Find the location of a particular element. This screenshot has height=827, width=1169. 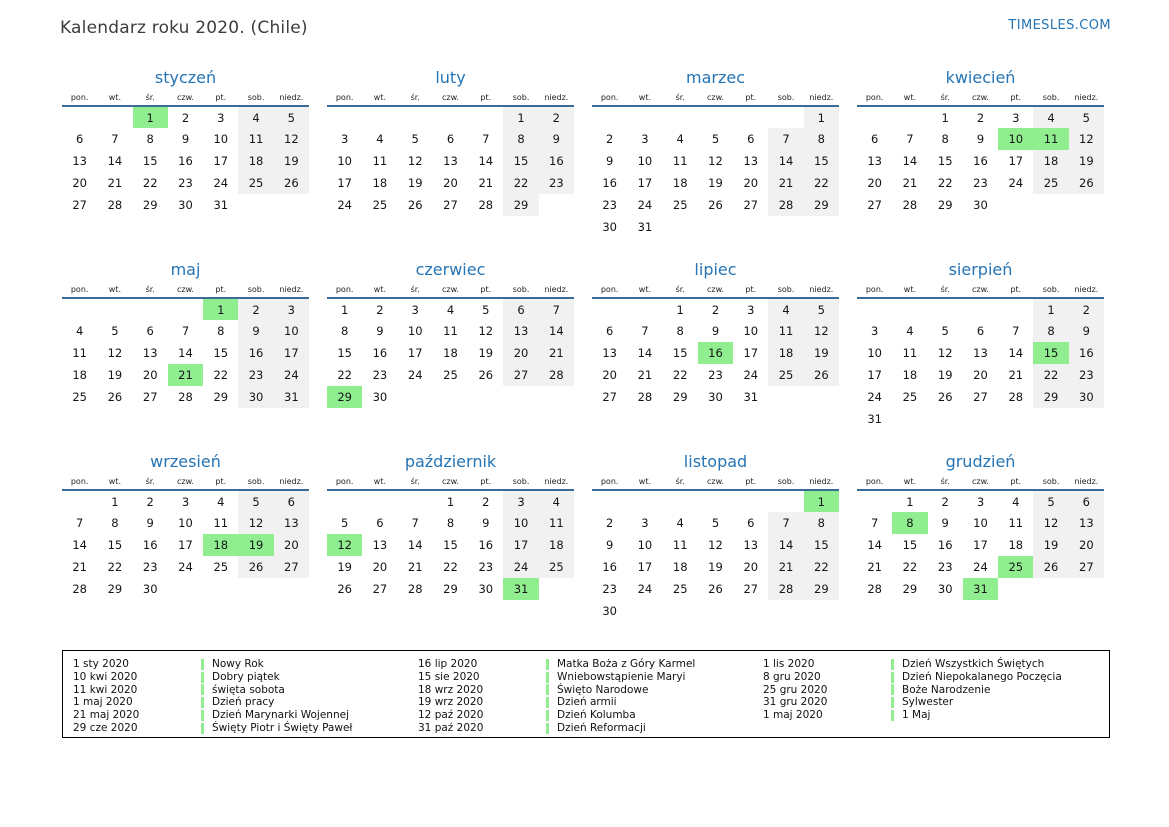

legend-holiday-name: Święto Narodowe is located at coordinates (603, 689).